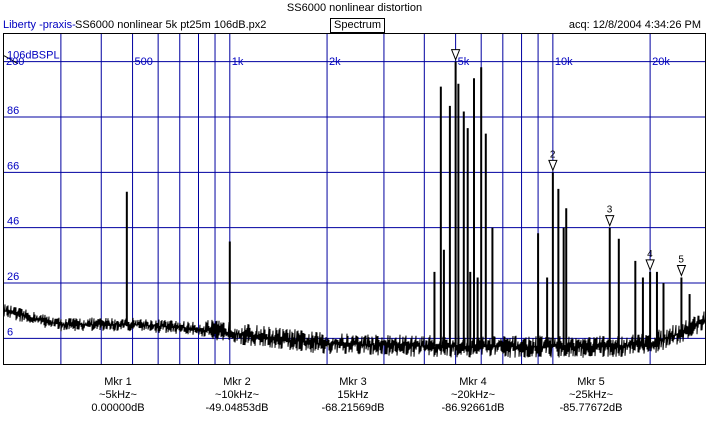 The height and width of the screenshot is (426, 709). Describe the element at coordinates (591, 382) in the screenshot. I see `marker-name: Mkr 5` at that location.